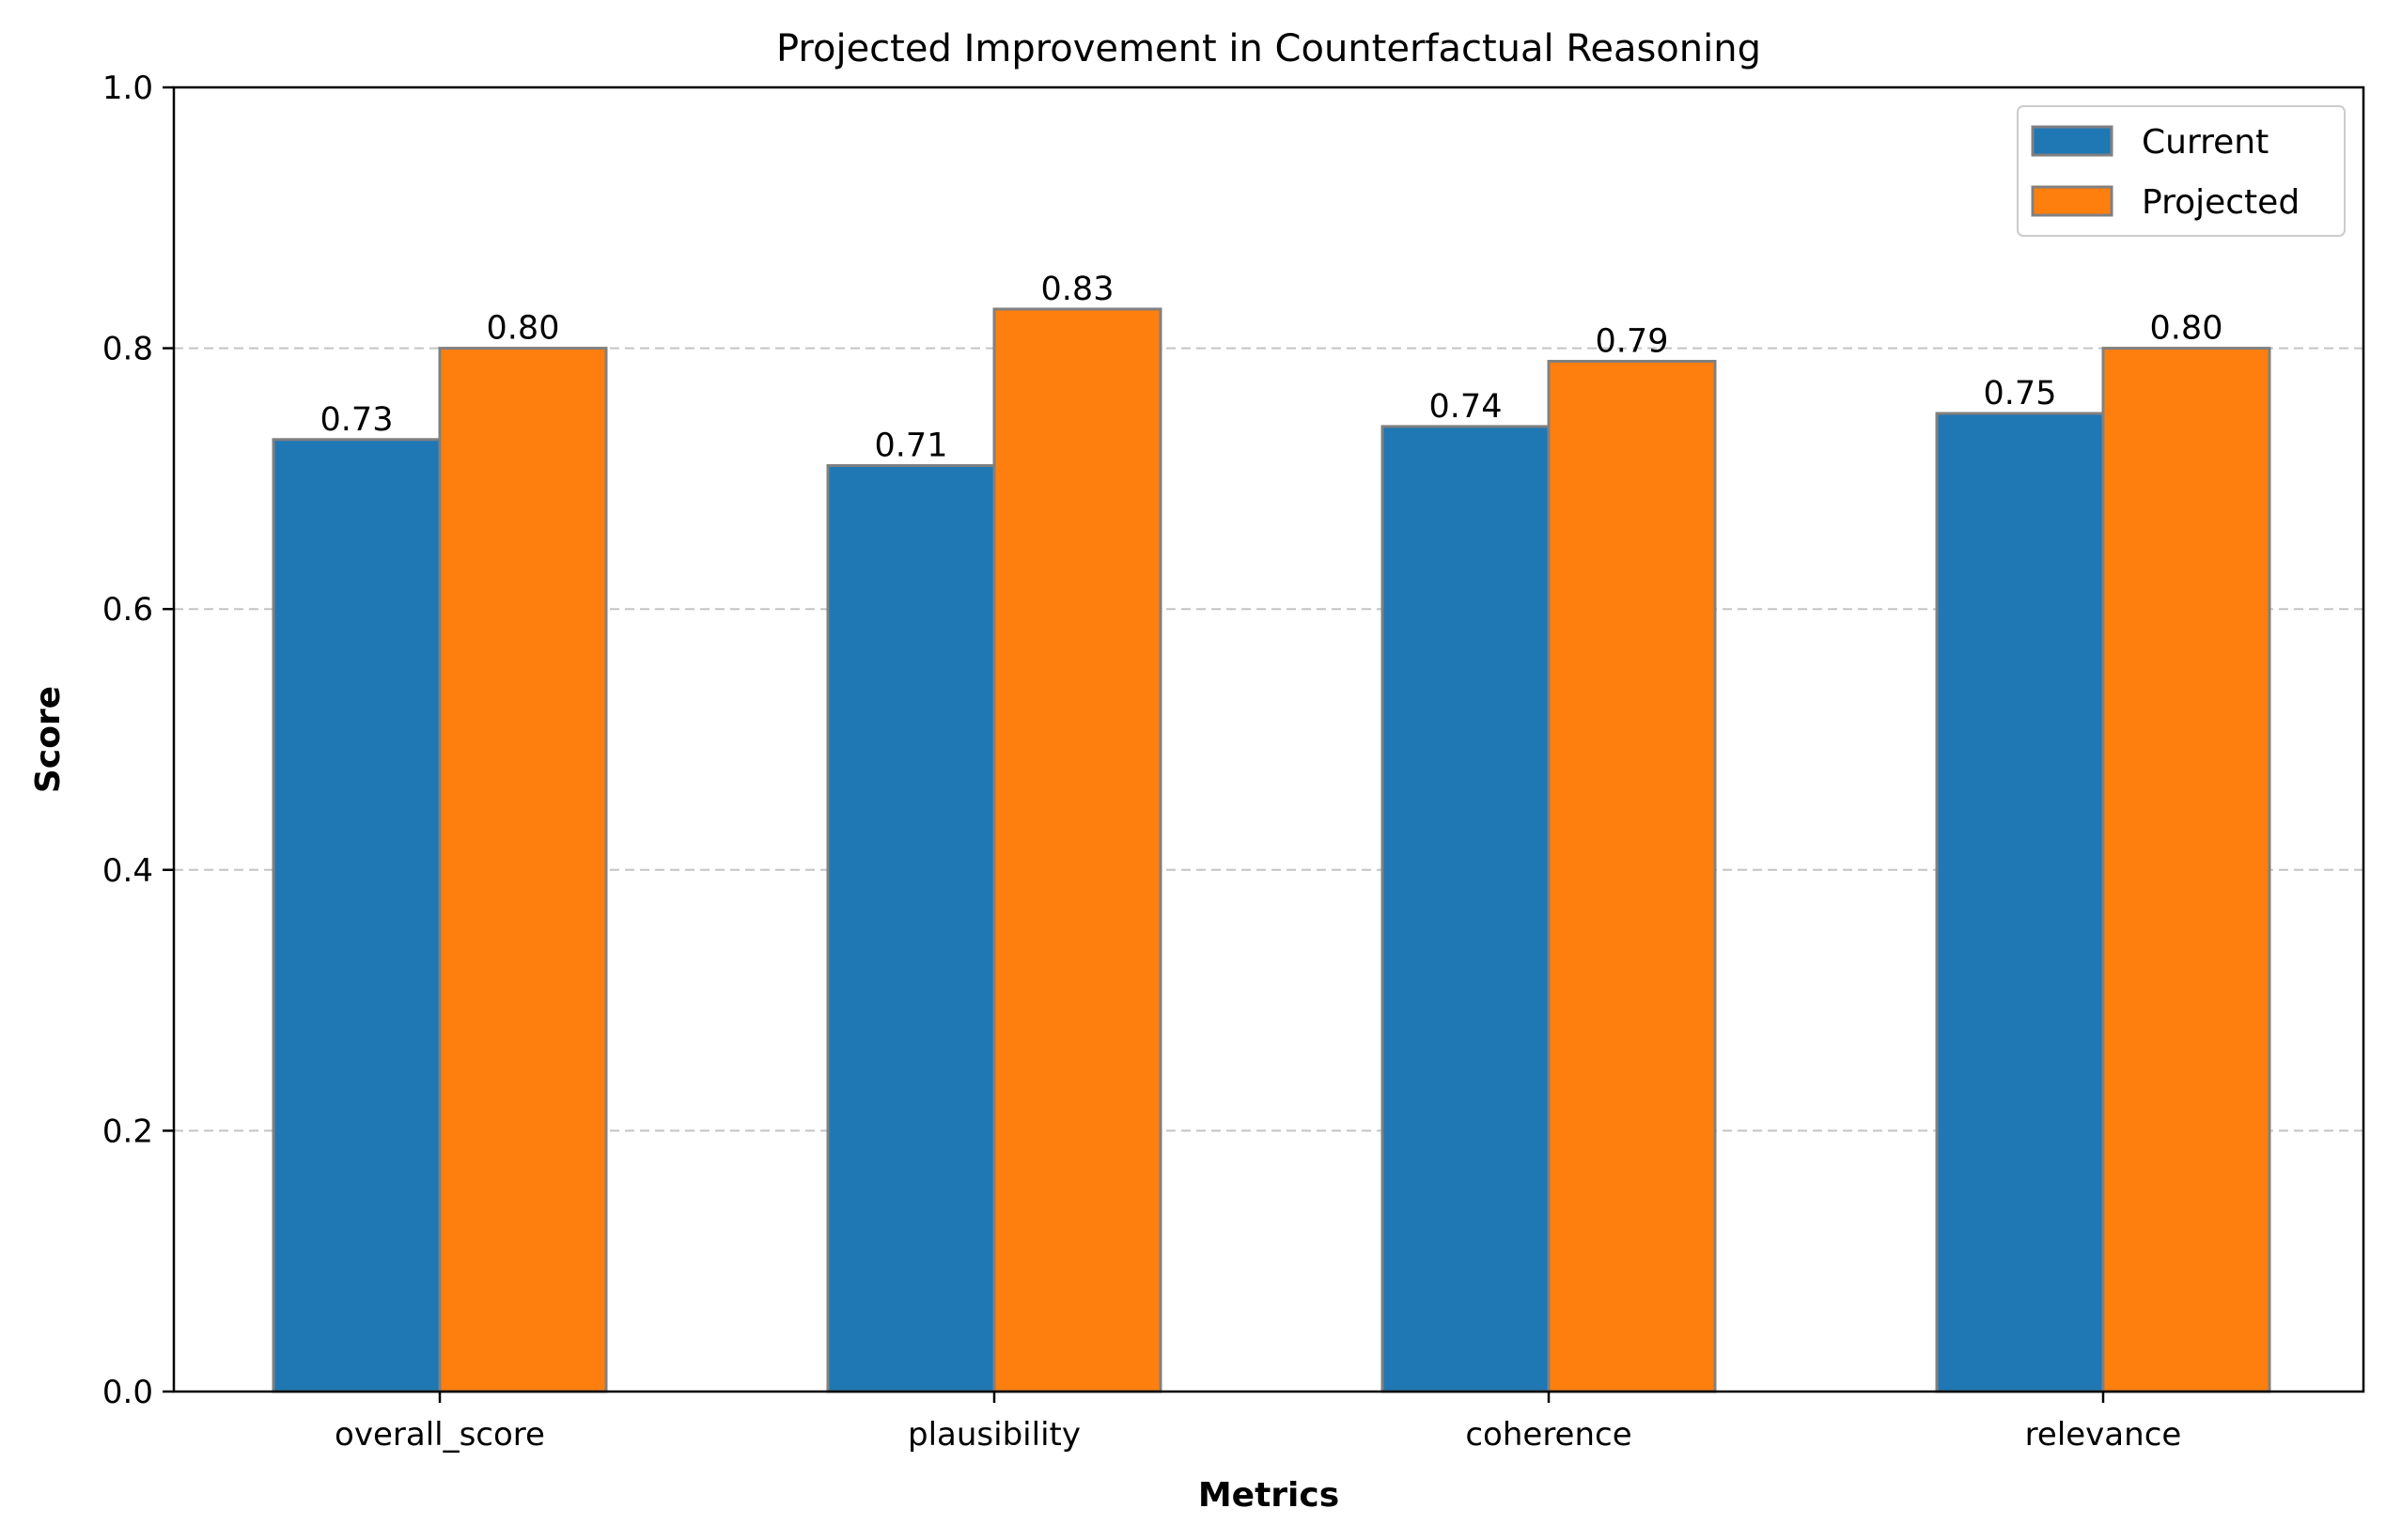 This screenshot has height=1540, width=2386. I want to click on bar-value-label: 0.75, so click(2020, 393).